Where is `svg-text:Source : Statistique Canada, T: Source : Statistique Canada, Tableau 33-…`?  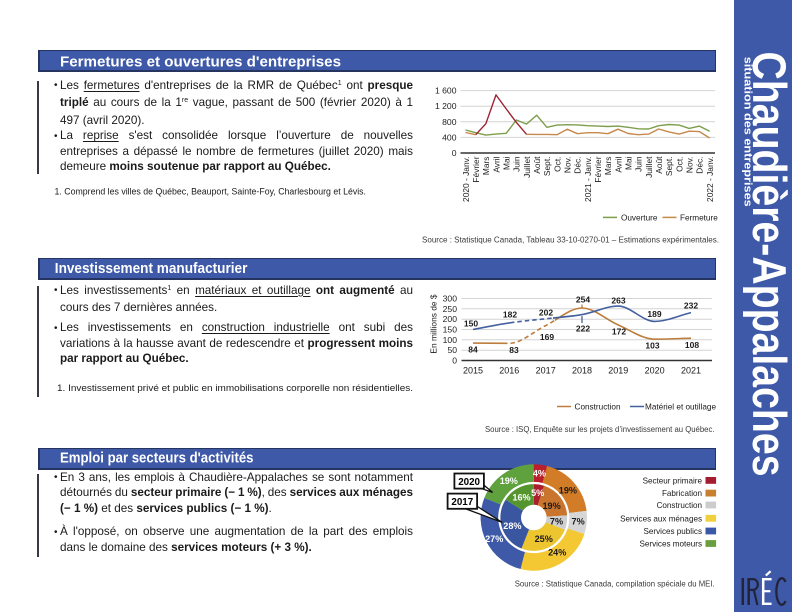
svg-text:Source : Statistique Canada, T: Source : Statistique Canada, Tableau 33-… is located at coordinates (570, 240).